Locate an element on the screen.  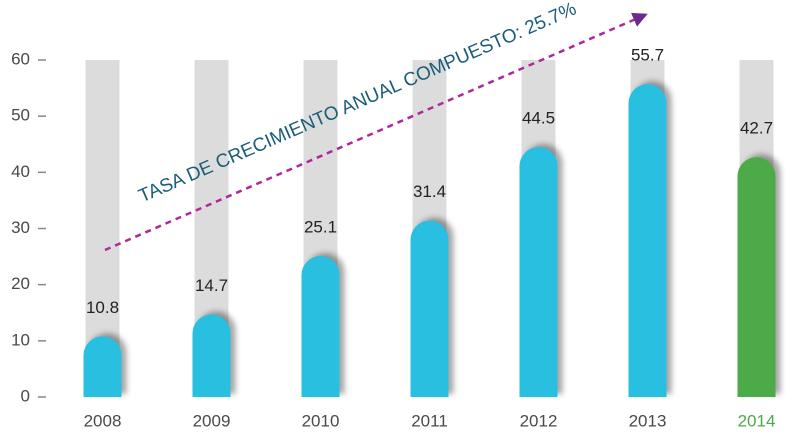
x-tick-label: 2013 is located at coordinates (648, 420).